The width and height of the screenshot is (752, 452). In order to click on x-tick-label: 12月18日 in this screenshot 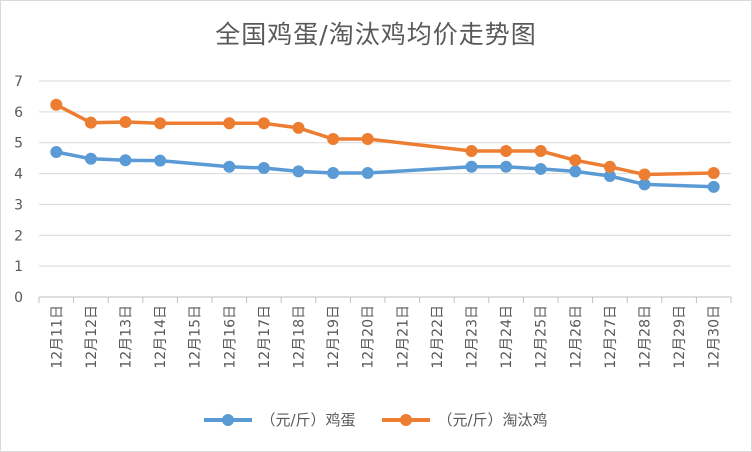, I will do `click(300, 337)`.